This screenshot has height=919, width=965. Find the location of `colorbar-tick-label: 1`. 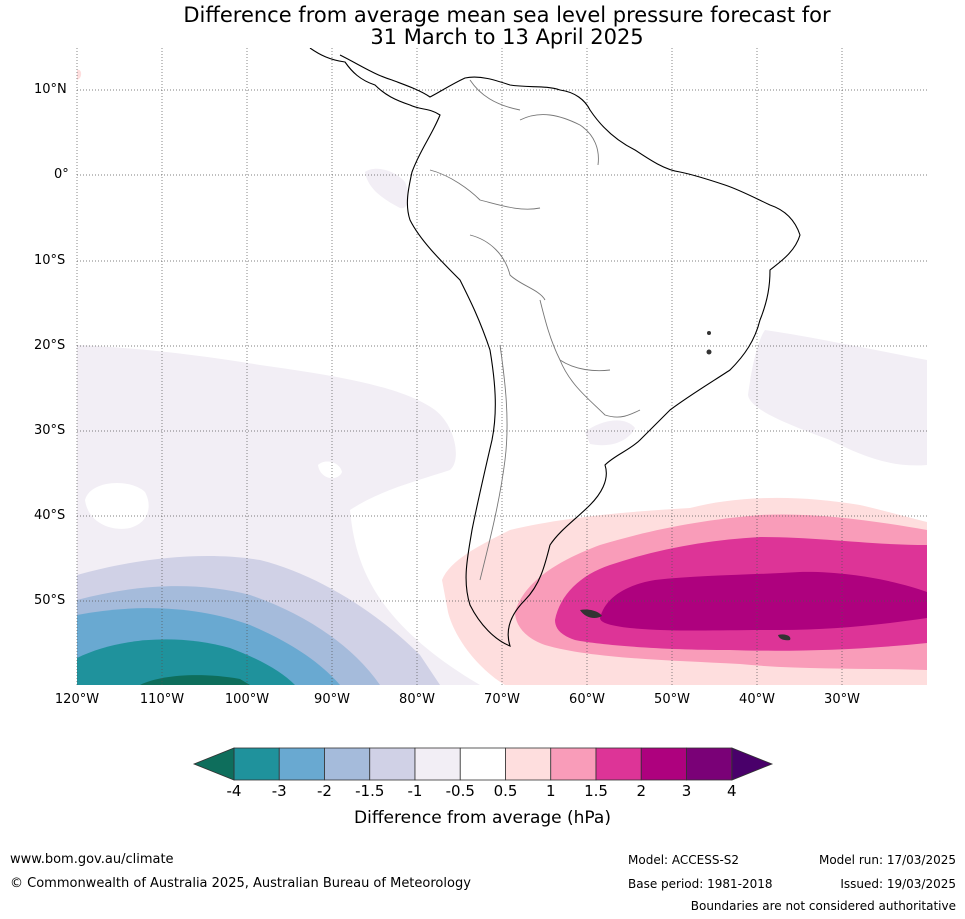

colorbar-tick-label: 1 is located at coordinates (550, 791).